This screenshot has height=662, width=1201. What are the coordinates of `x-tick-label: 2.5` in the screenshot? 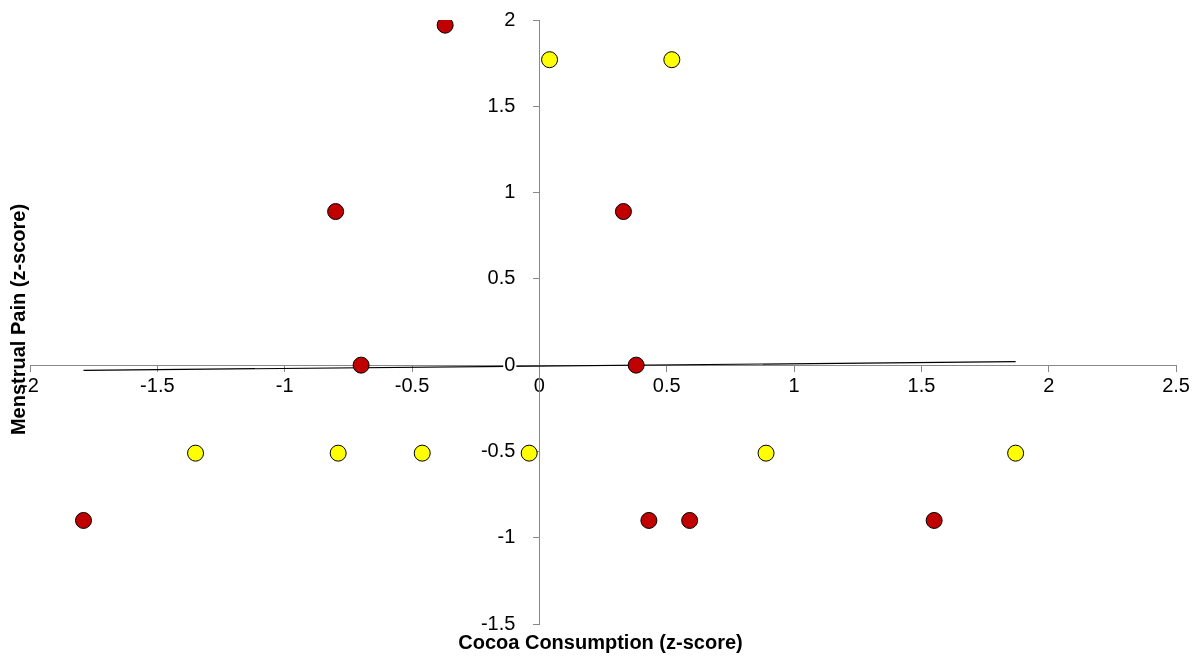 It's located at (1176, 384).